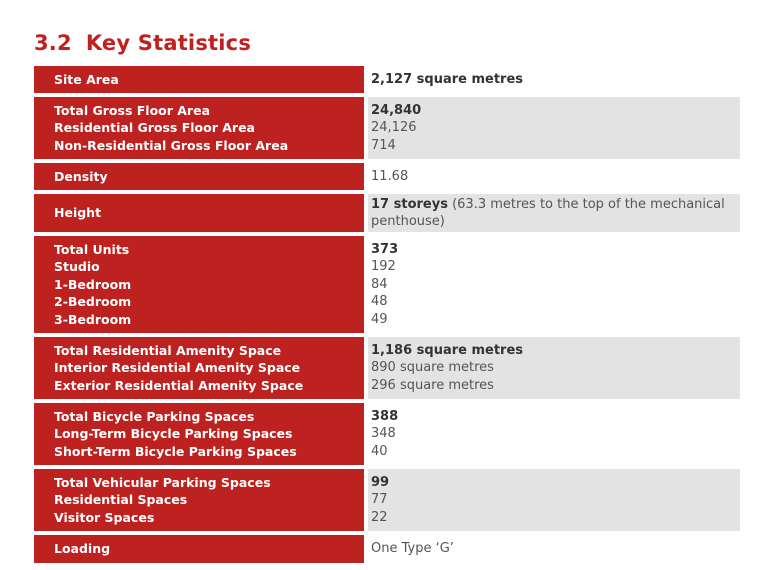  I want to click on row-label-cell: Loading, so click(199, 549).